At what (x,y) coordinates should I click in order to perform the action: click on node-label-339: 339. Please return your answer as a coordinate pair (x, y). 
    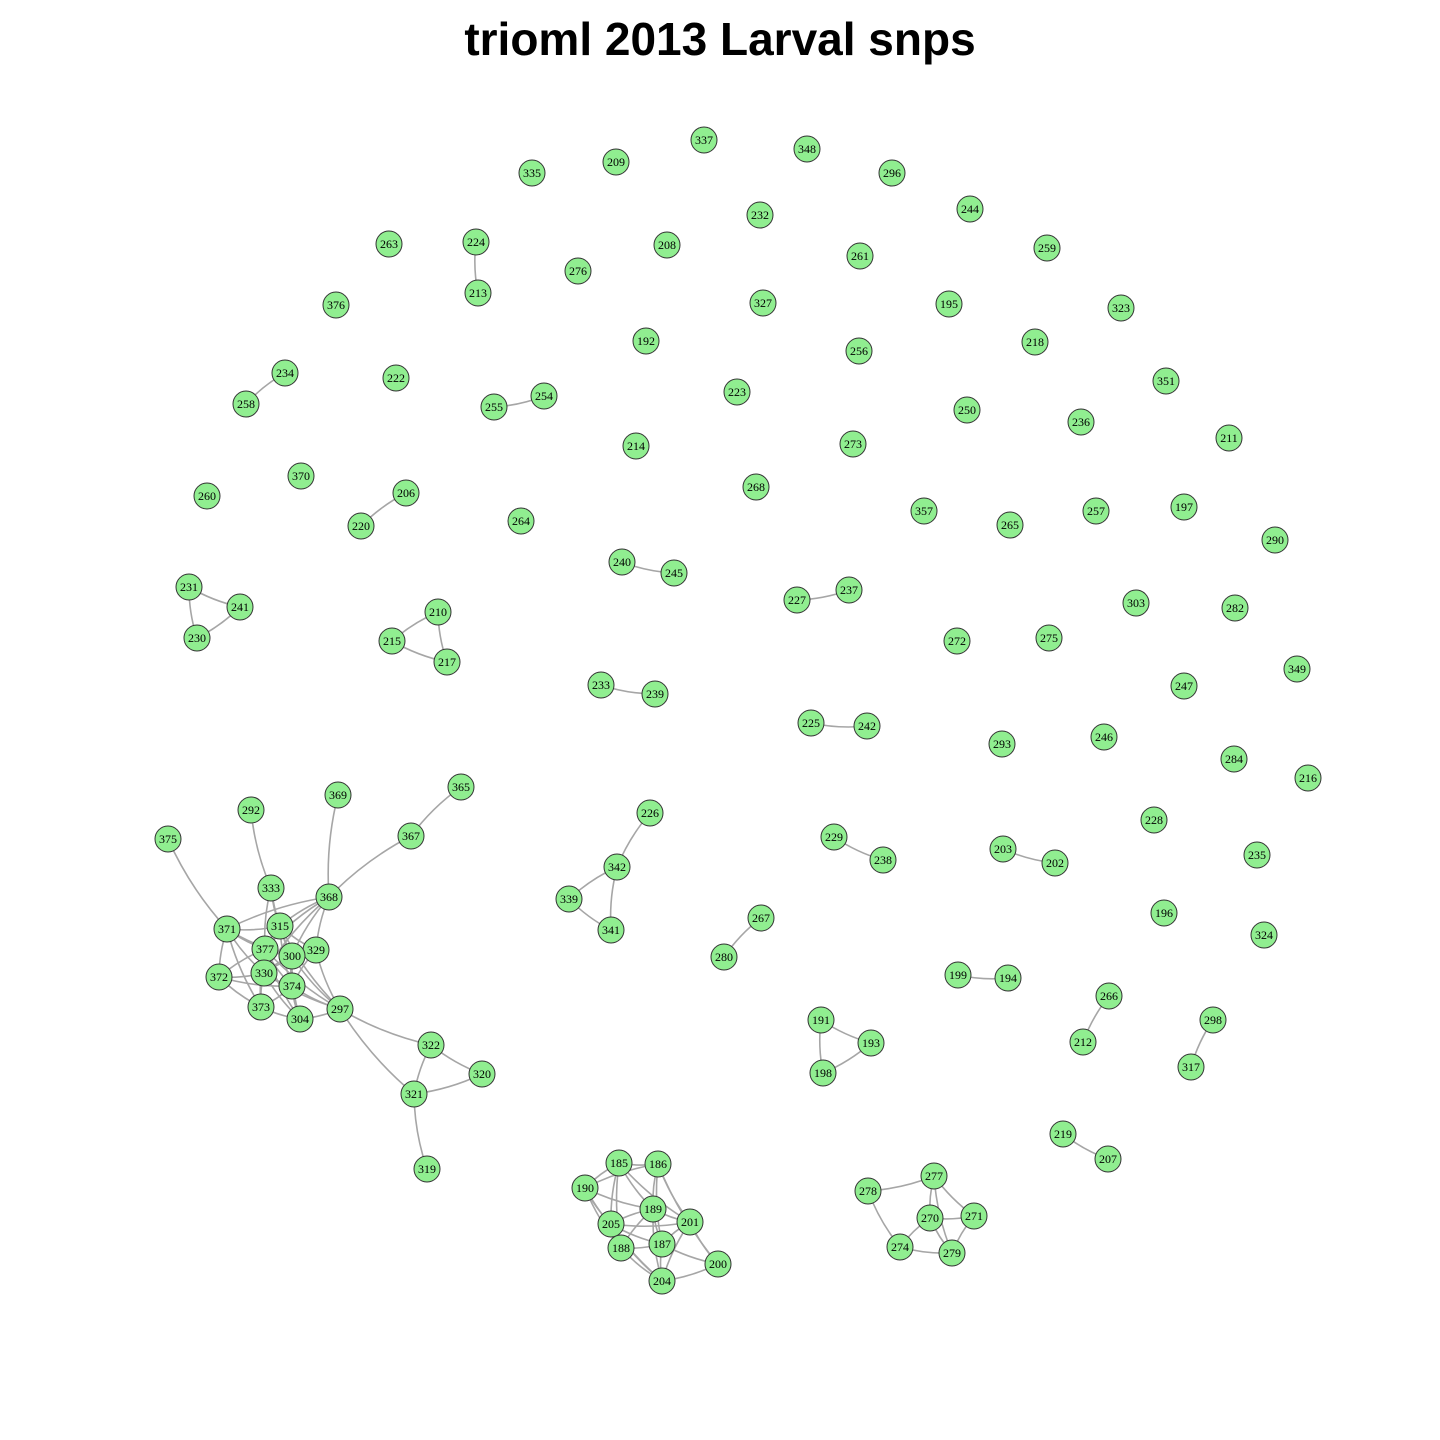
    Looking at the image, I should click on (569, 899).